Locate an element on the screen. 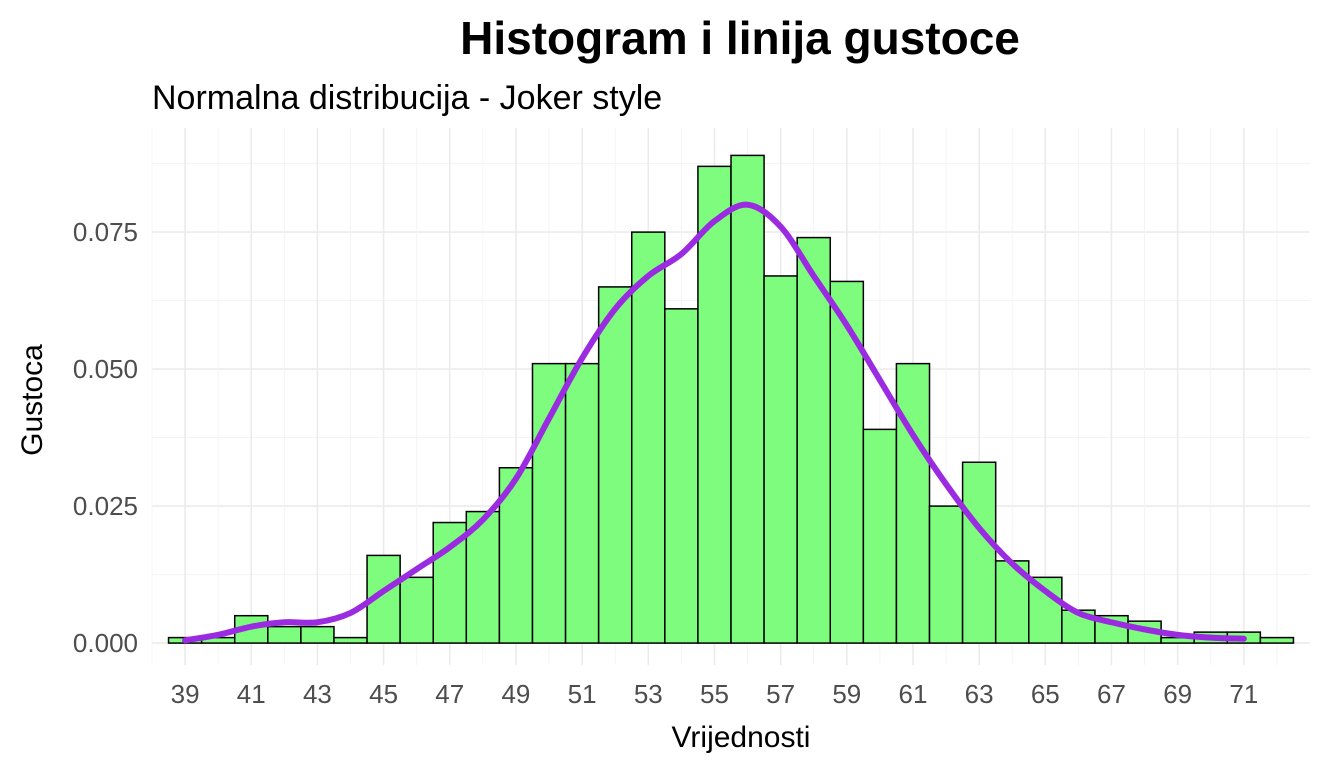 The image size is (1344, 768). x-axis-title: Vrijednosti is located at coordinates (741, 737).